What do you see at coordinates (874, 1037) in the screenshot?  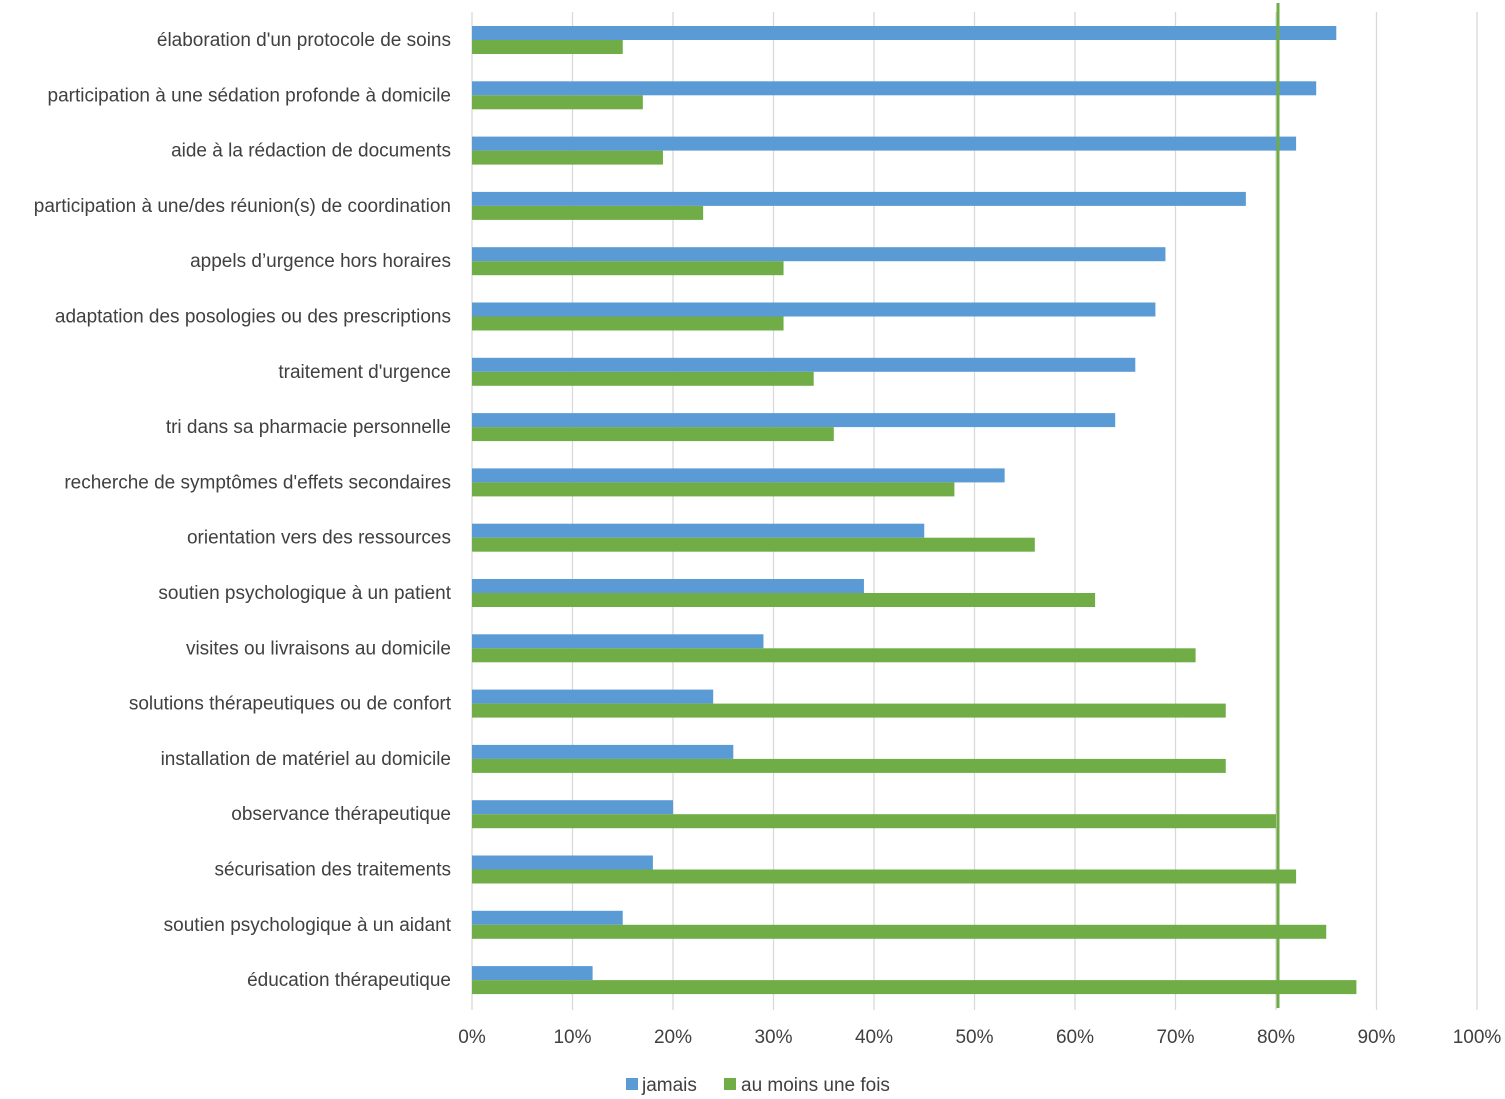 I see `x-tick-label: 40%` at bounding box center [874, 1037].